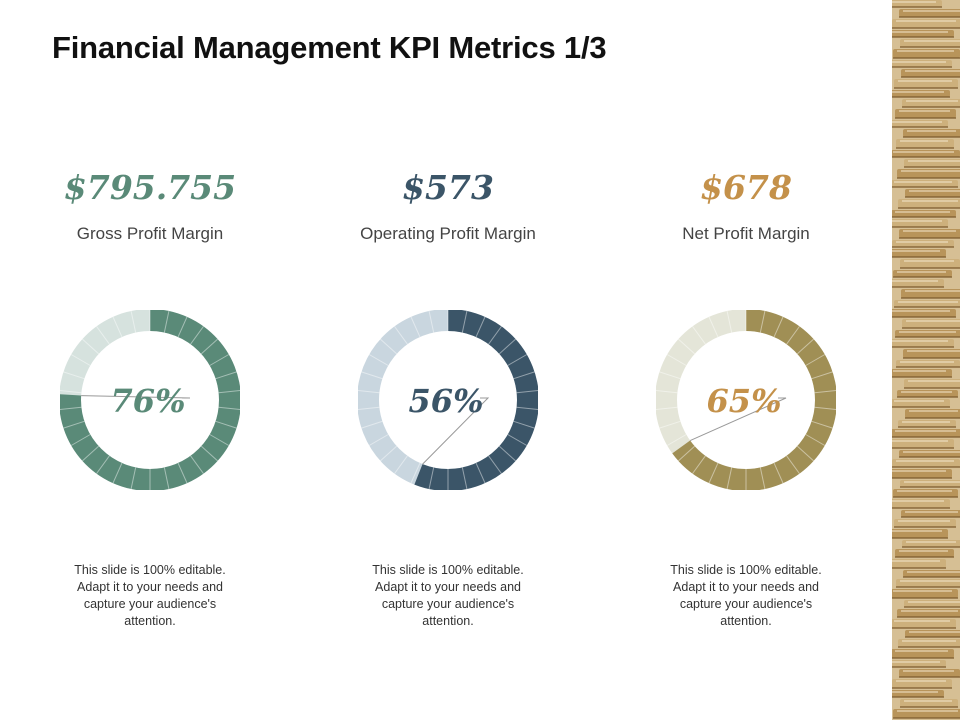  Describe the element at coordinates (448, 187) in the screenshot. I see `kpi-value: $573` at that location.